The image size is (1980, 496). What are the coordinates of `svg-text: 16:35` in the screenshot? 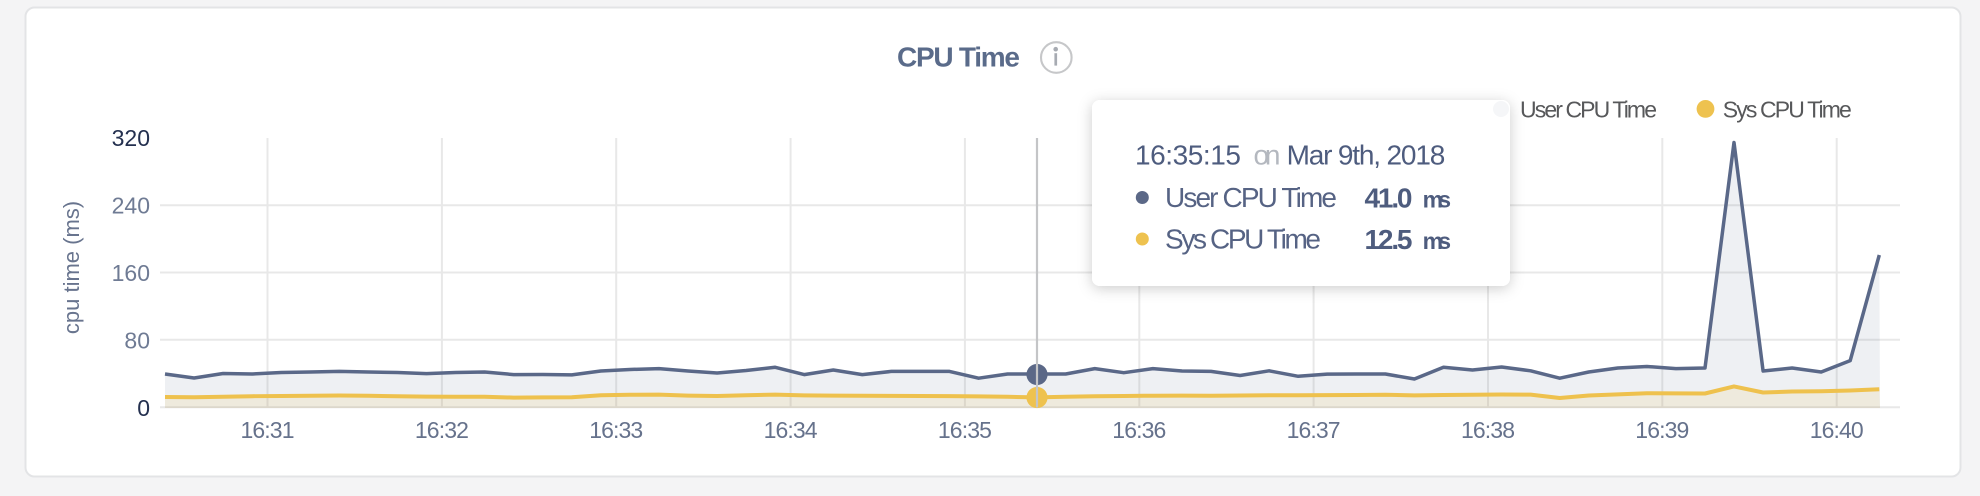 It's located at (965, 430).